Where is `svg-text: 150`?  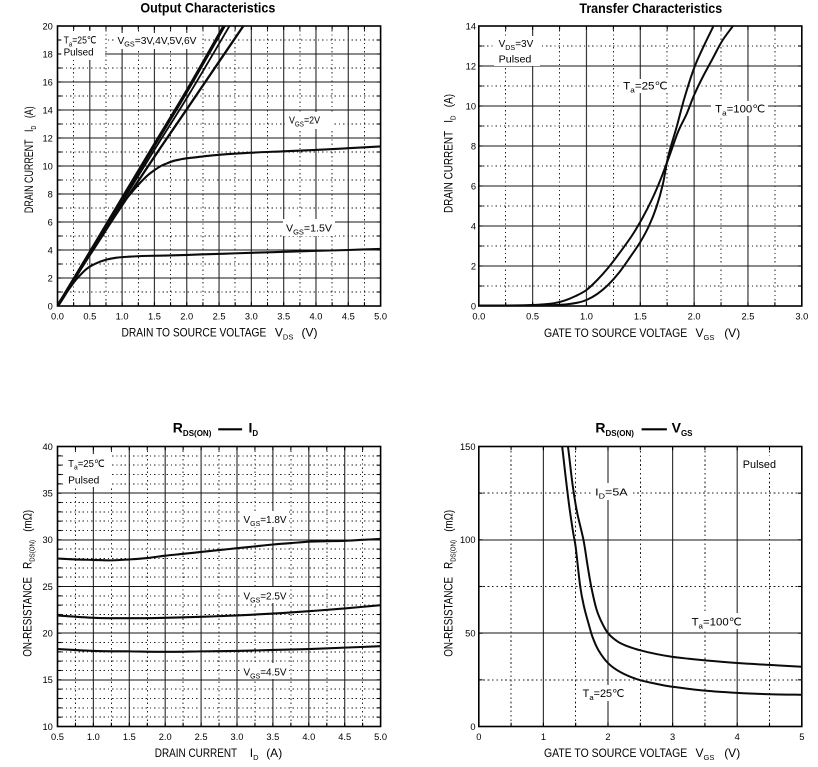 svg-text: 150 is located at coordinates (468, 447).